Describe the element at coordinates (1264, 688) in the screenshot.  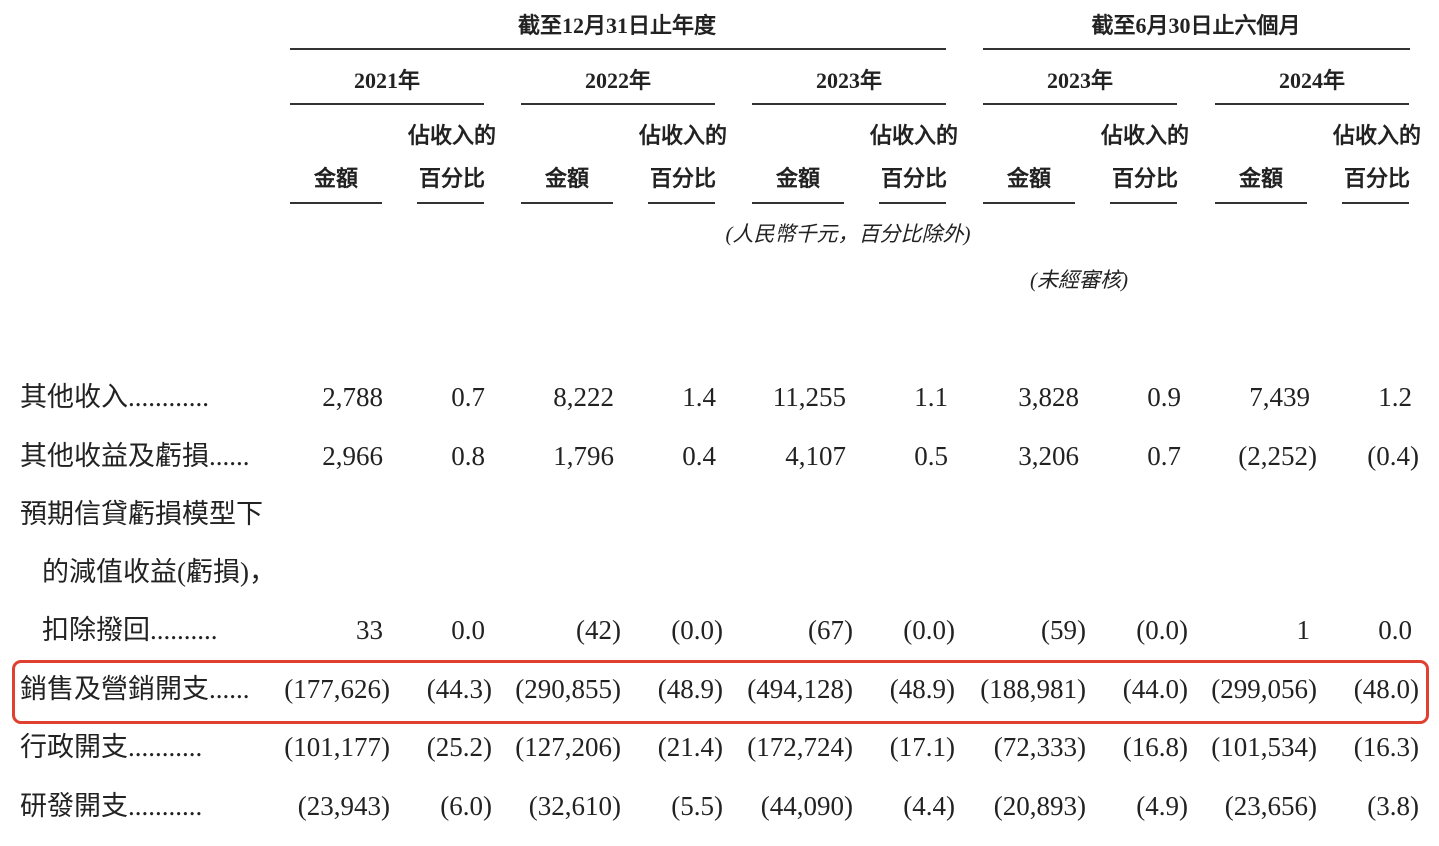
I see `amount-cell: (299,056)` at that location.